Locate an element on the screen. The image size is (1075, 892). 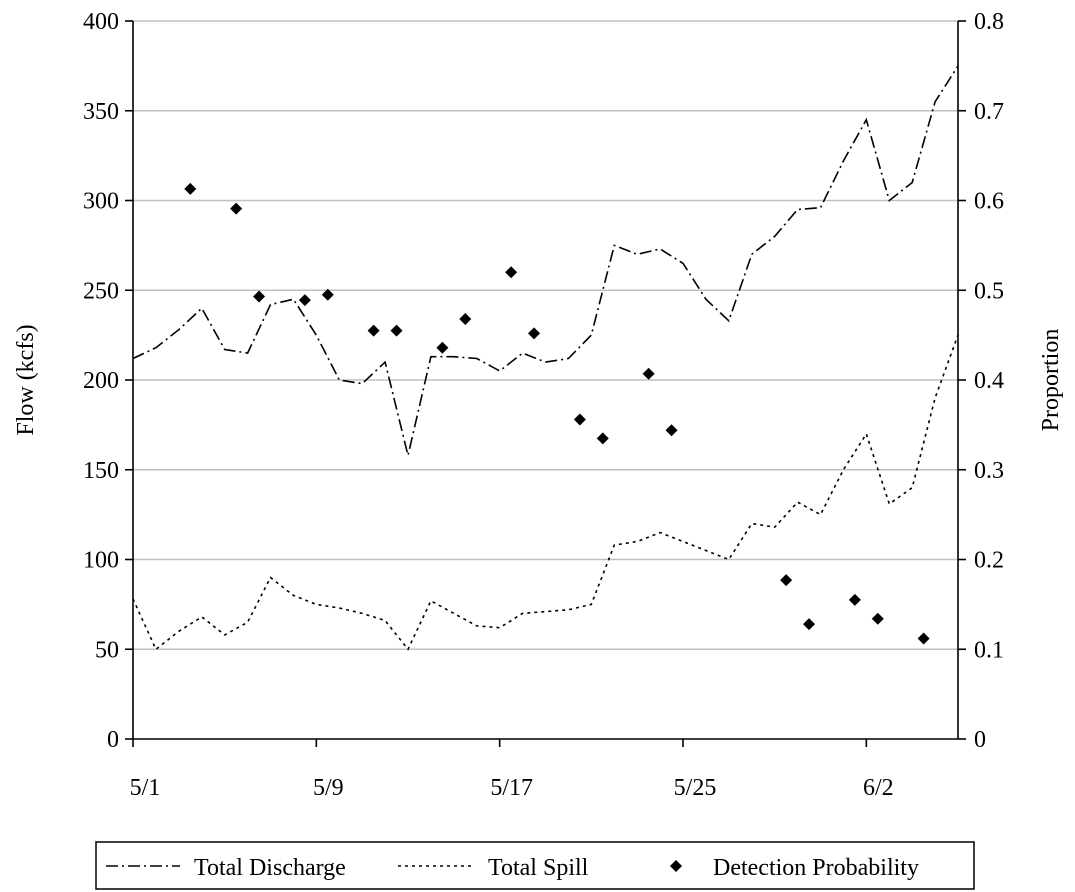
legend-label-total-spill: Total Spill is located at coordinates (538, 868).